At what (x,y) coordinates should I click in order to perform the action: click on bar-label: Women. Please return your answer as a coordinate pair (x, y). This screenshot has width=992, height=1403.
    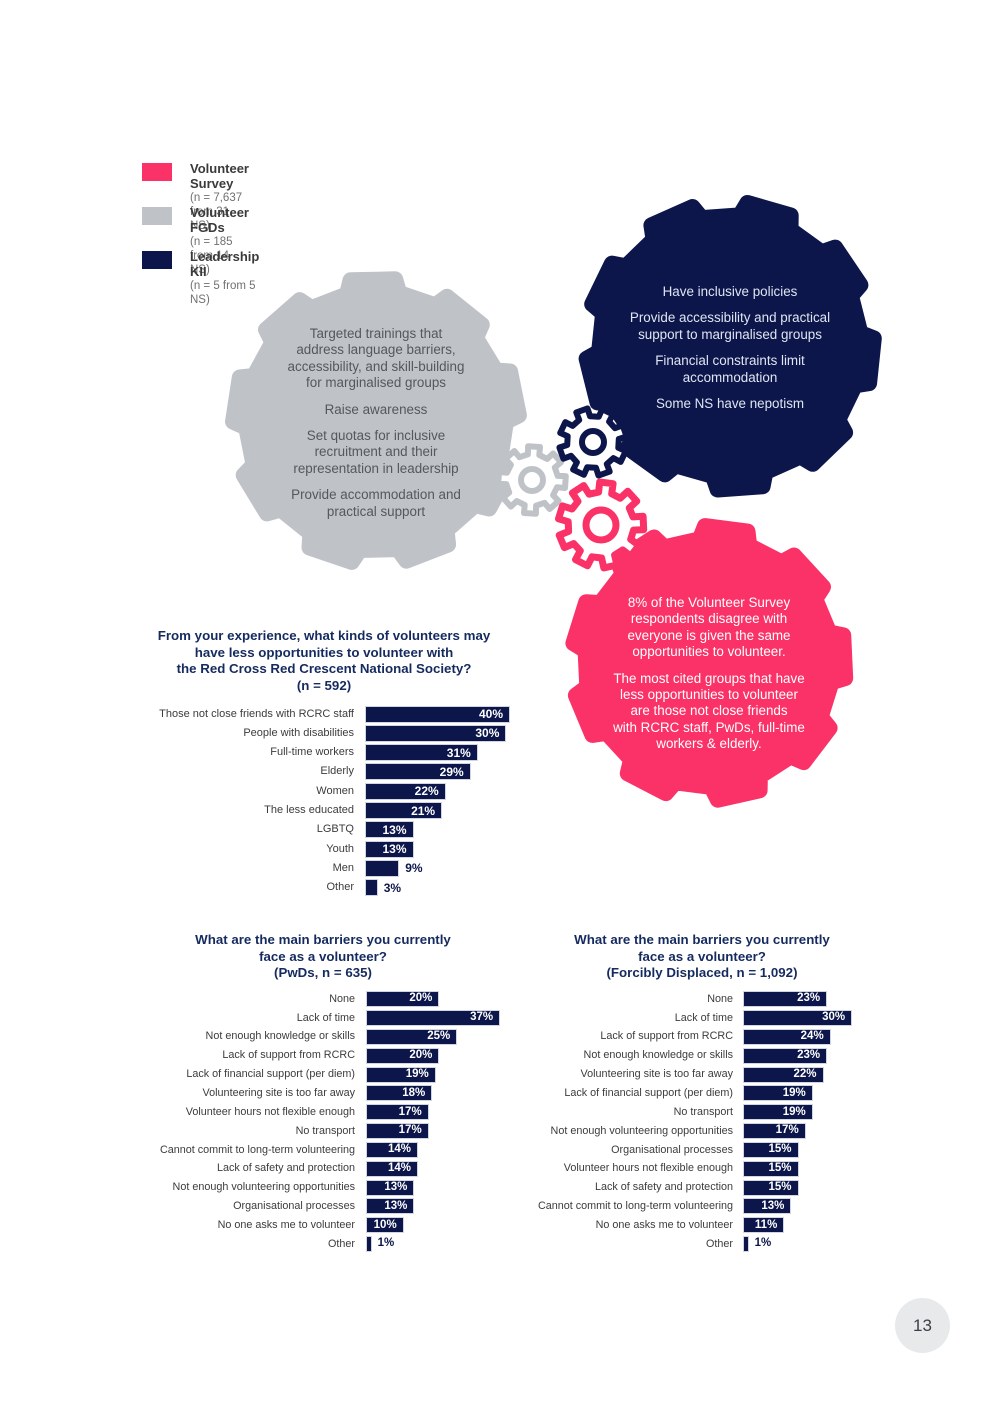
    Looking at the image, I should click on (335, 790).